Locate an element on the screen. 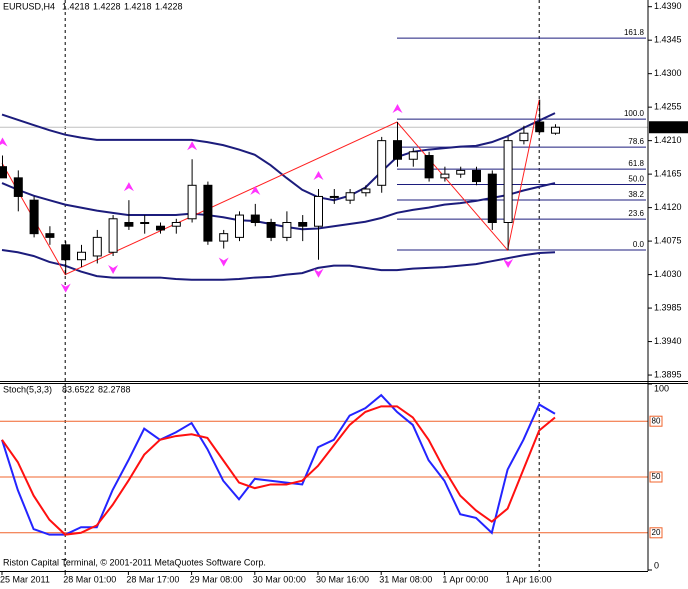  level-label: 20 is located at coordinates (656, 532).